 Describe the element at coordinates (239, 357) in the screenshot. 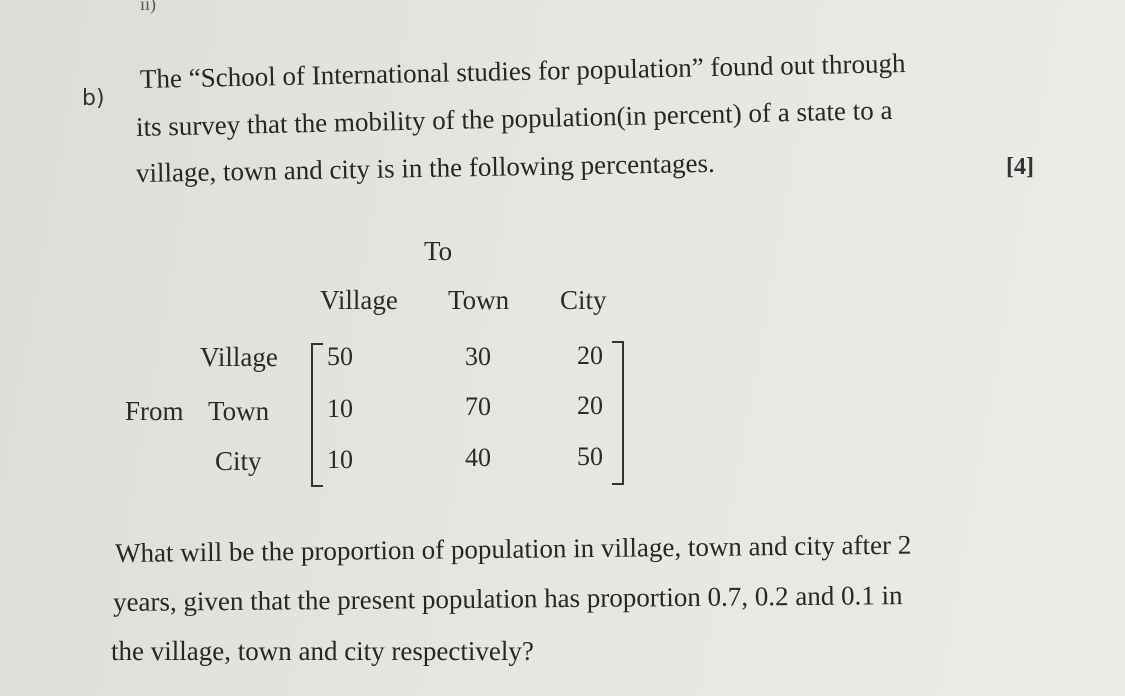

I see `row-header-village: Village` at that location.